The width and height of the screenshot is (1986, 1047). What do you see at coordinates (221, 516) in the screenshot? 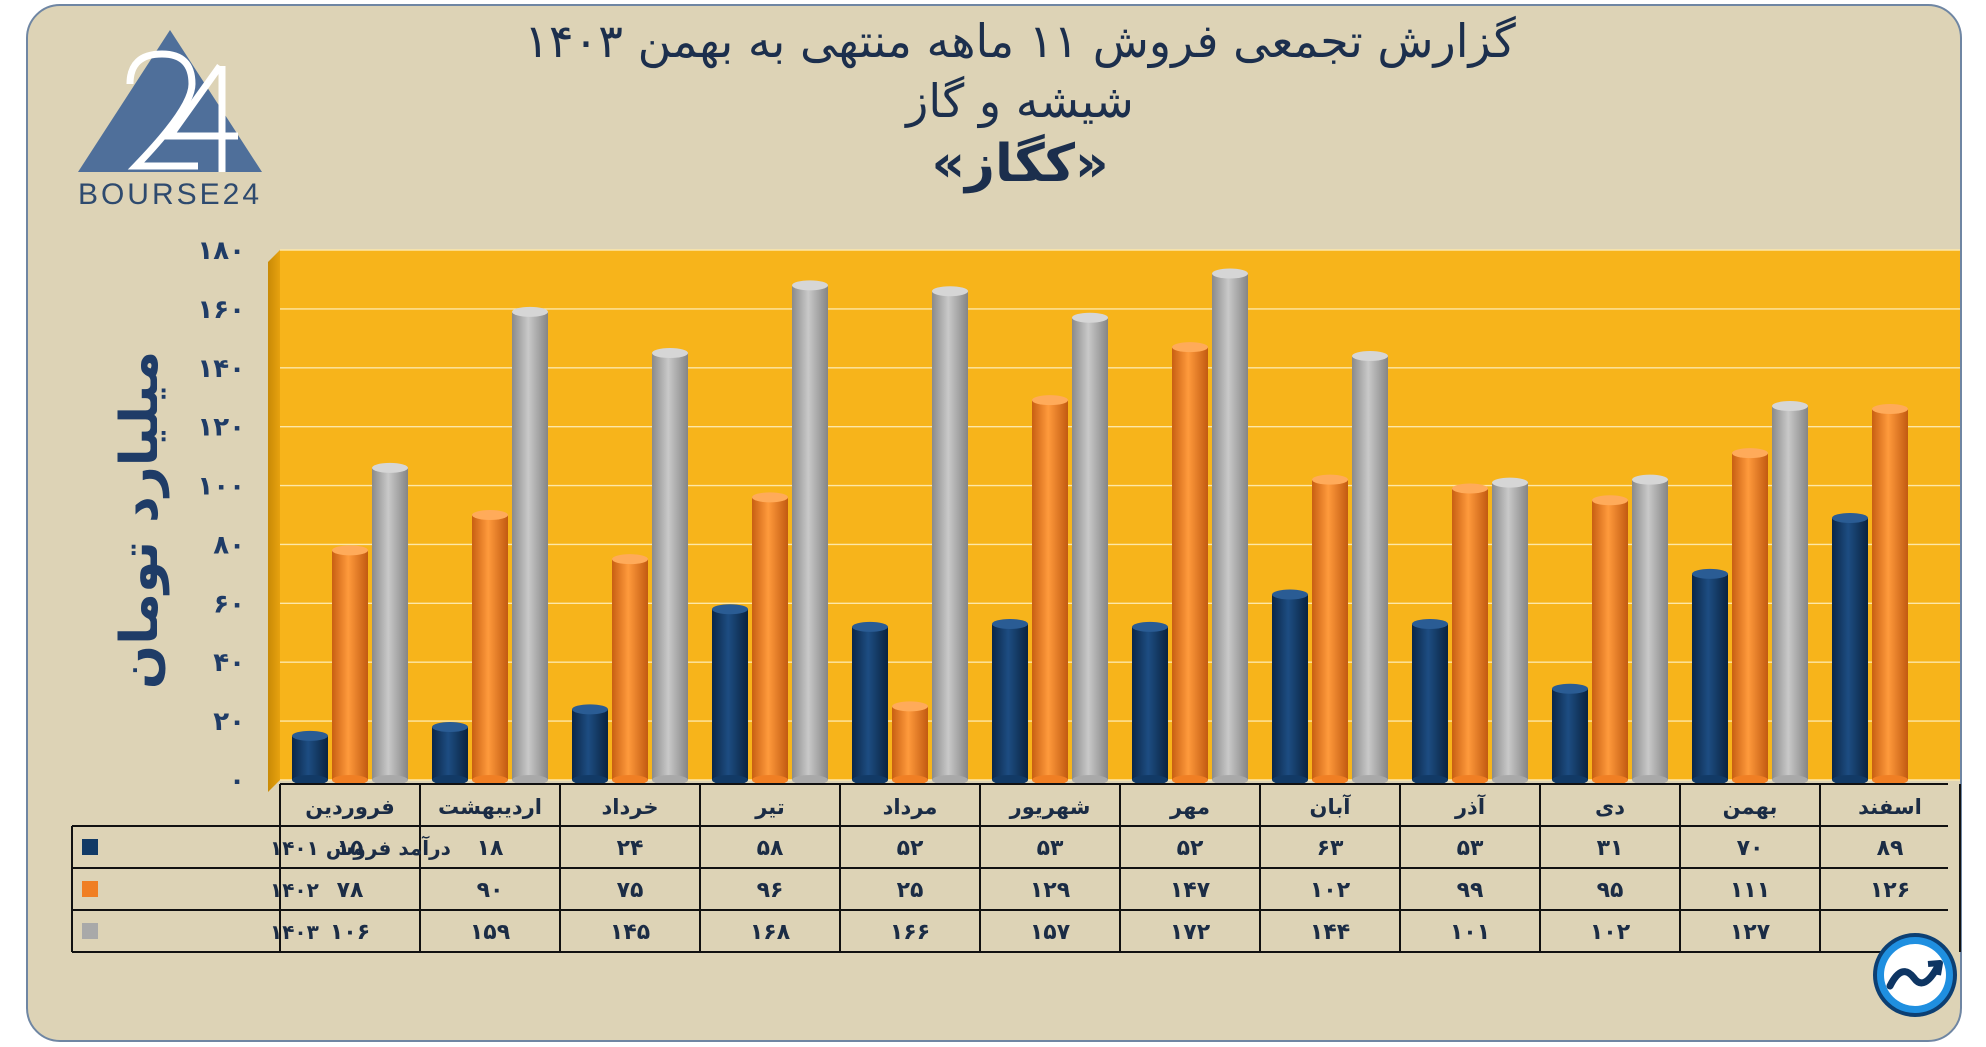
I see `y-axis: ۰ ۲۰ ۴۰ ۶۰ ۸۰ ۱۰۰ ۱۲۰ ۱۴۰ ۱۶۰ ۱۸۰` at bounding box center [221, 516].